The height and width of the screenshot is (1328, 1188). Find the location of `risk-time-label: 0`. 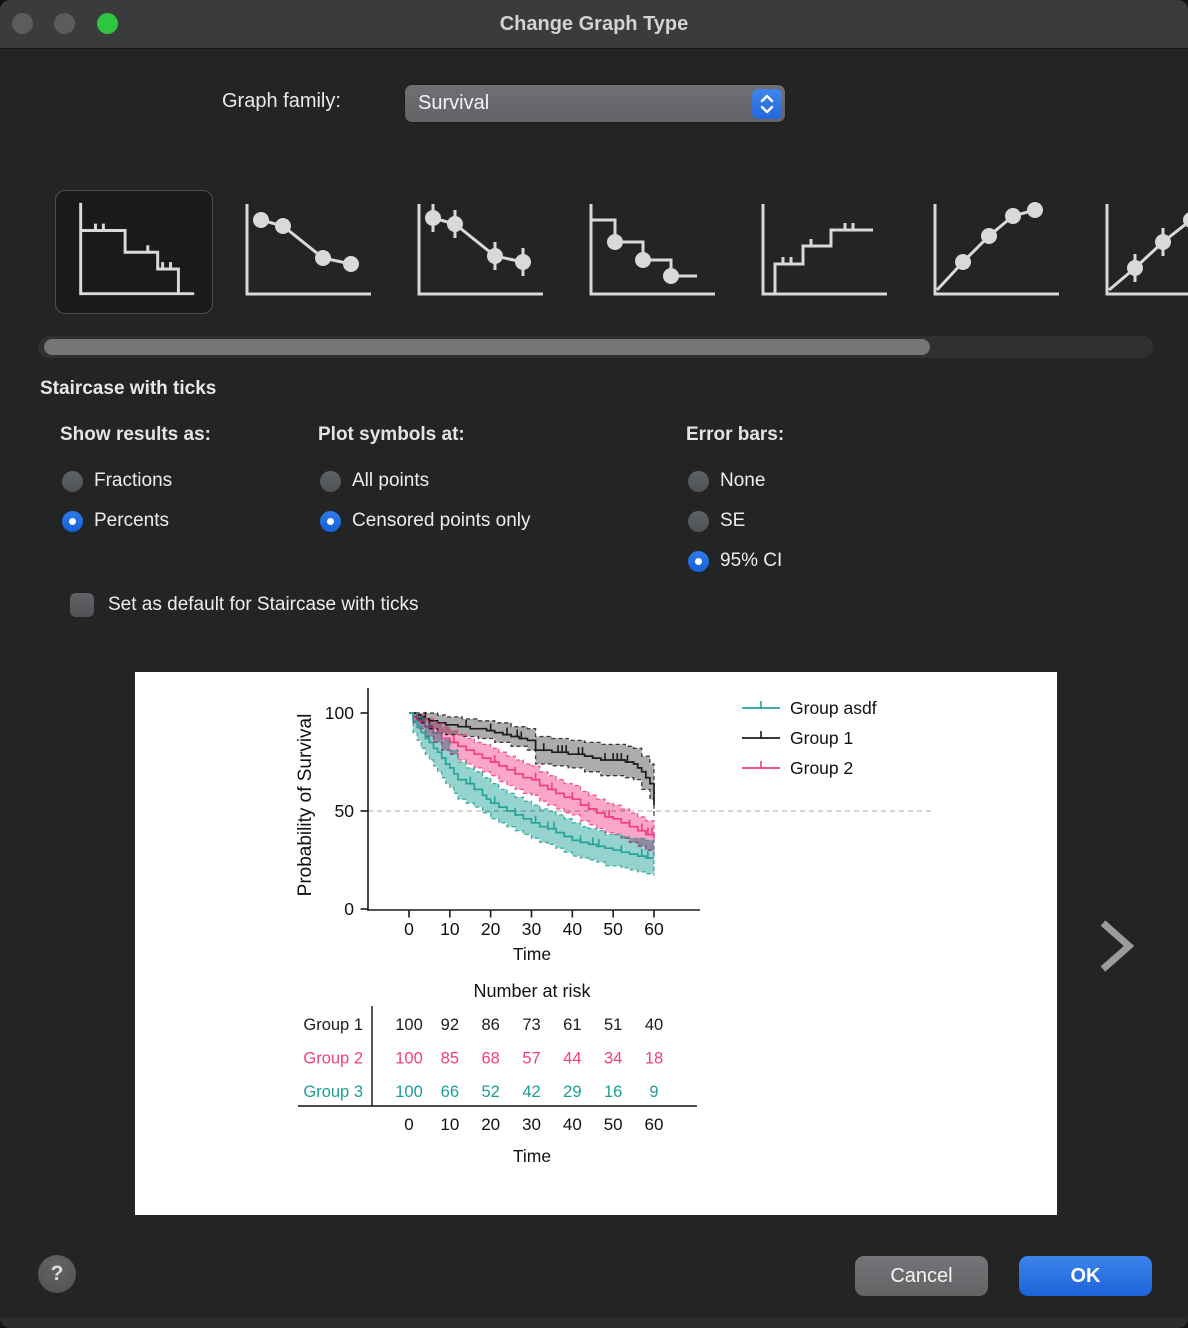

risk-time-label: 0 is located at coordinates (408, 1124).